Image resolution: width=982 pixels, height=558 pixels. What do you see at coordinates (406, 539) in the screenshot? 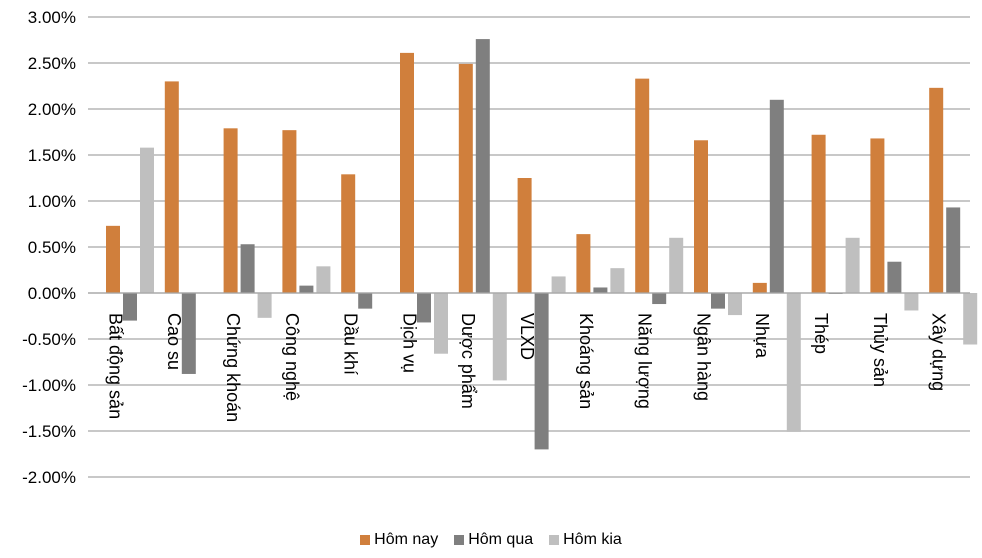
I see `legend-label: Hôm nay` at bounding box center [406, 539].